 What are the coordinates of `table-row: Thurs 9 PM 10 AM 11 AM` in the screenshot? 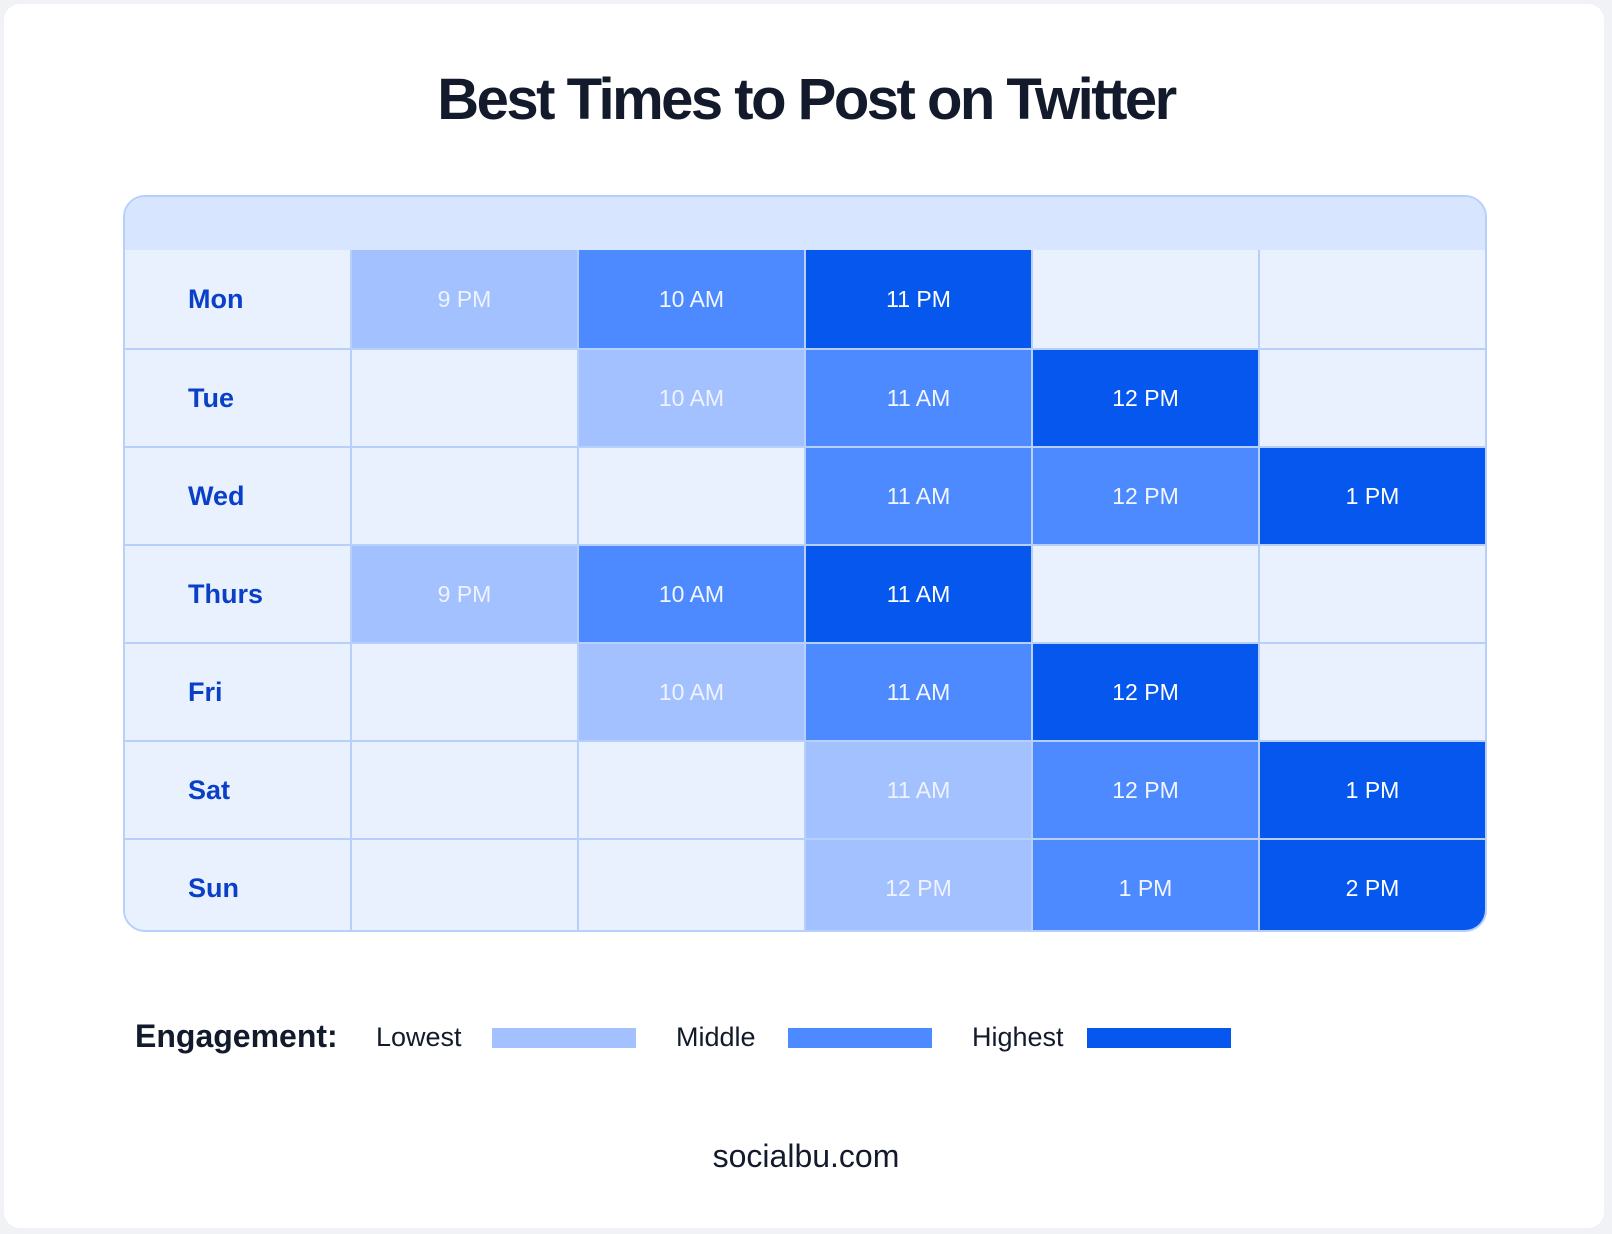 It's located at (805, 593).